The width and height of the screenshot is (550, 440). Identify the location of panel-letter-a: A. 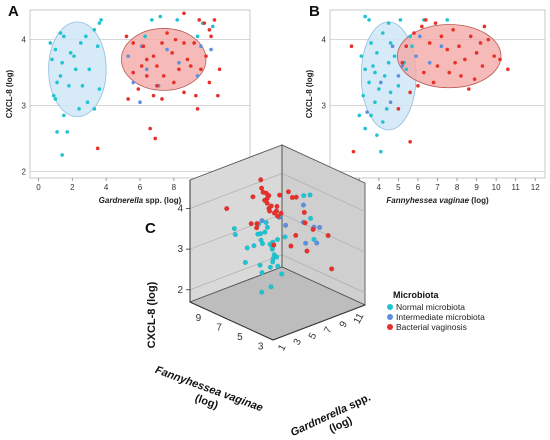
(13, 11).